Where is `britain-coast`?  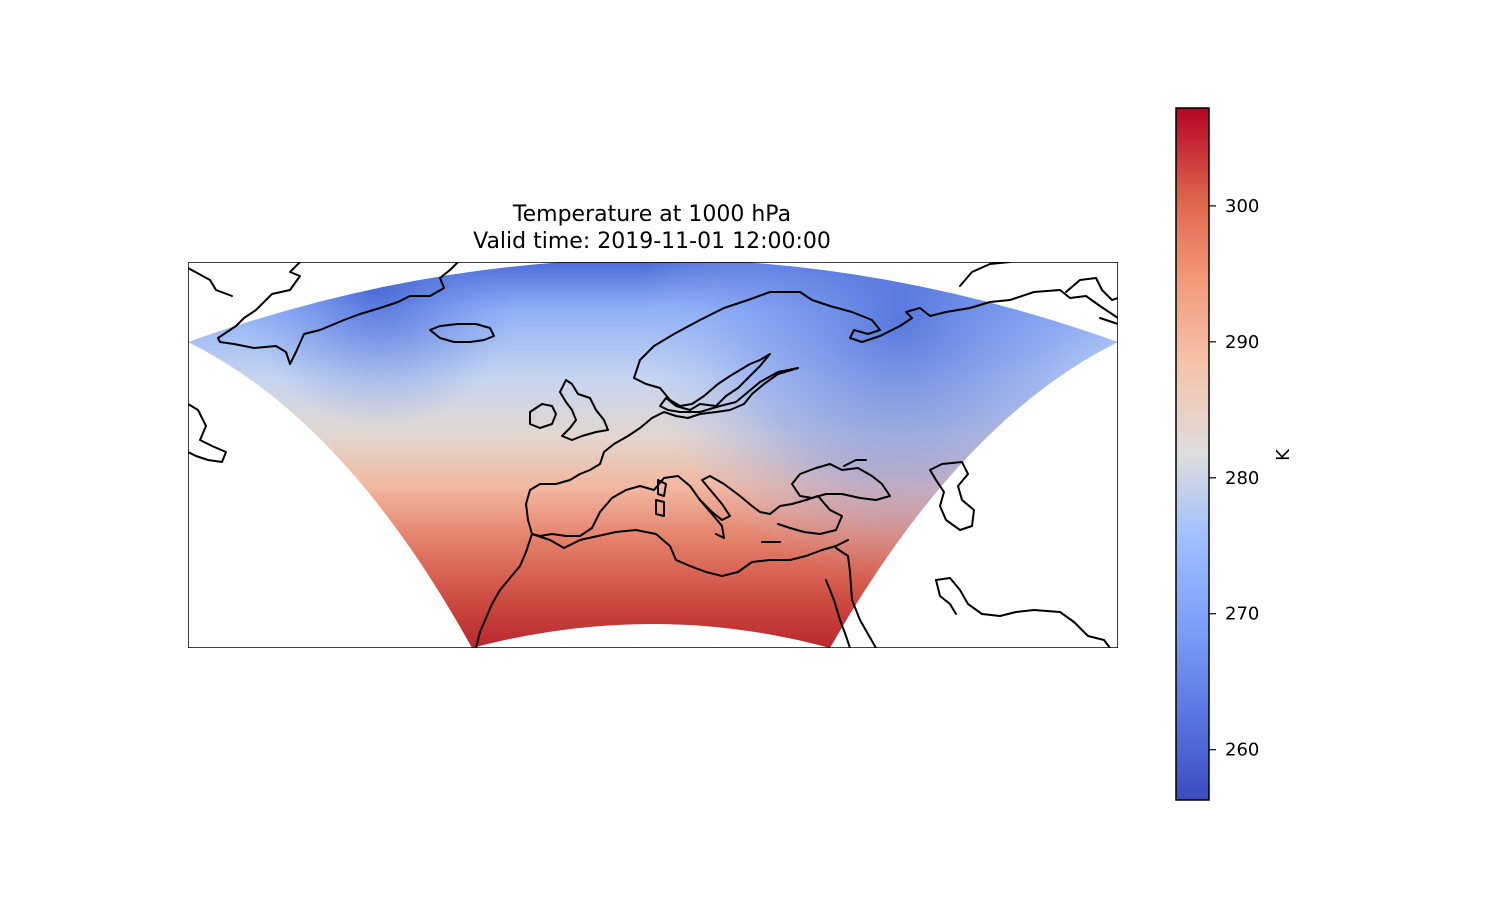
britain-coast is located at coordinates (584, 410).